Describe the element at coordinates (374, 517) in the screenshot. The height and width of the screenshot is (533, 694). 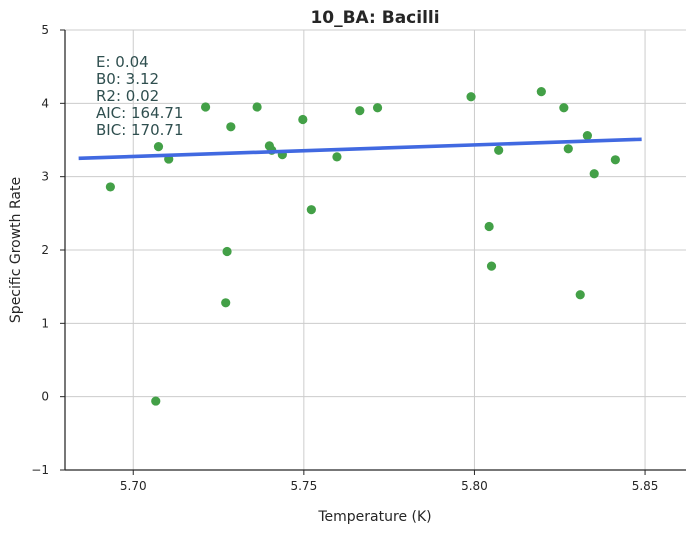
I see `x-axis-label: Temperature (K)` at that location.